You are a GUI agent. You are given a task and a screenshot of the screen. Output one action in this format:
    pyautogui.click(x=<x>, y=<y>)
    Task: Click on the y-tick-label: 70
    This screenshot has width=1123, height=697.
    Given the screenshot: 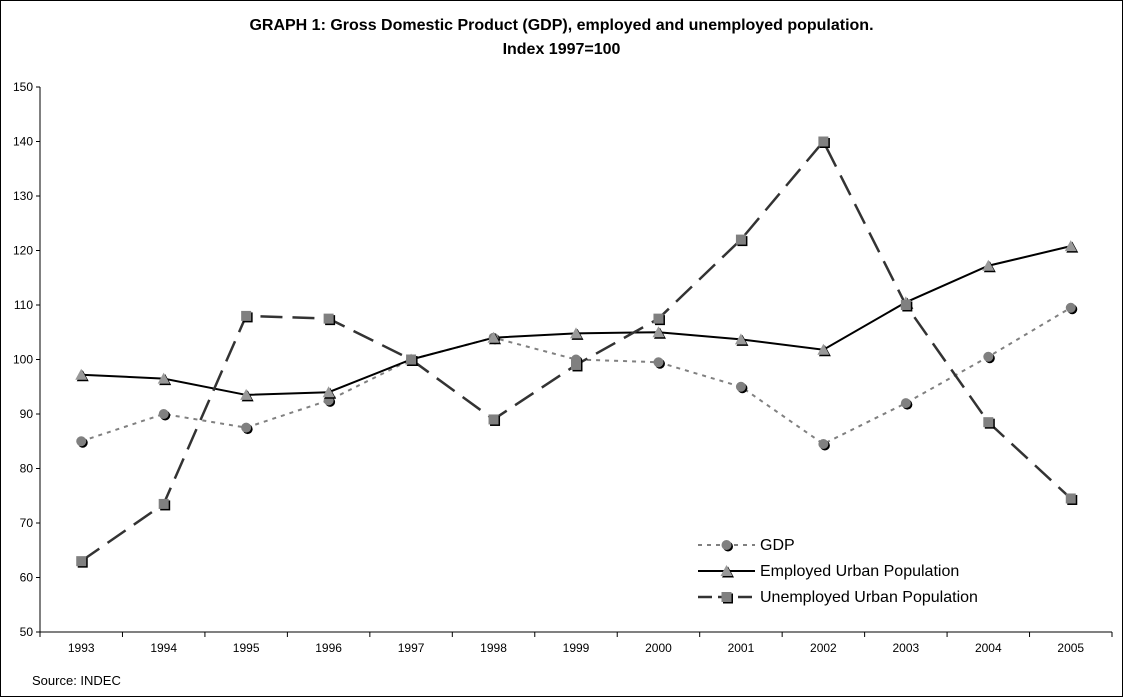 What is the action you would take?
    pyautogui.click(x=27, y=523)
    